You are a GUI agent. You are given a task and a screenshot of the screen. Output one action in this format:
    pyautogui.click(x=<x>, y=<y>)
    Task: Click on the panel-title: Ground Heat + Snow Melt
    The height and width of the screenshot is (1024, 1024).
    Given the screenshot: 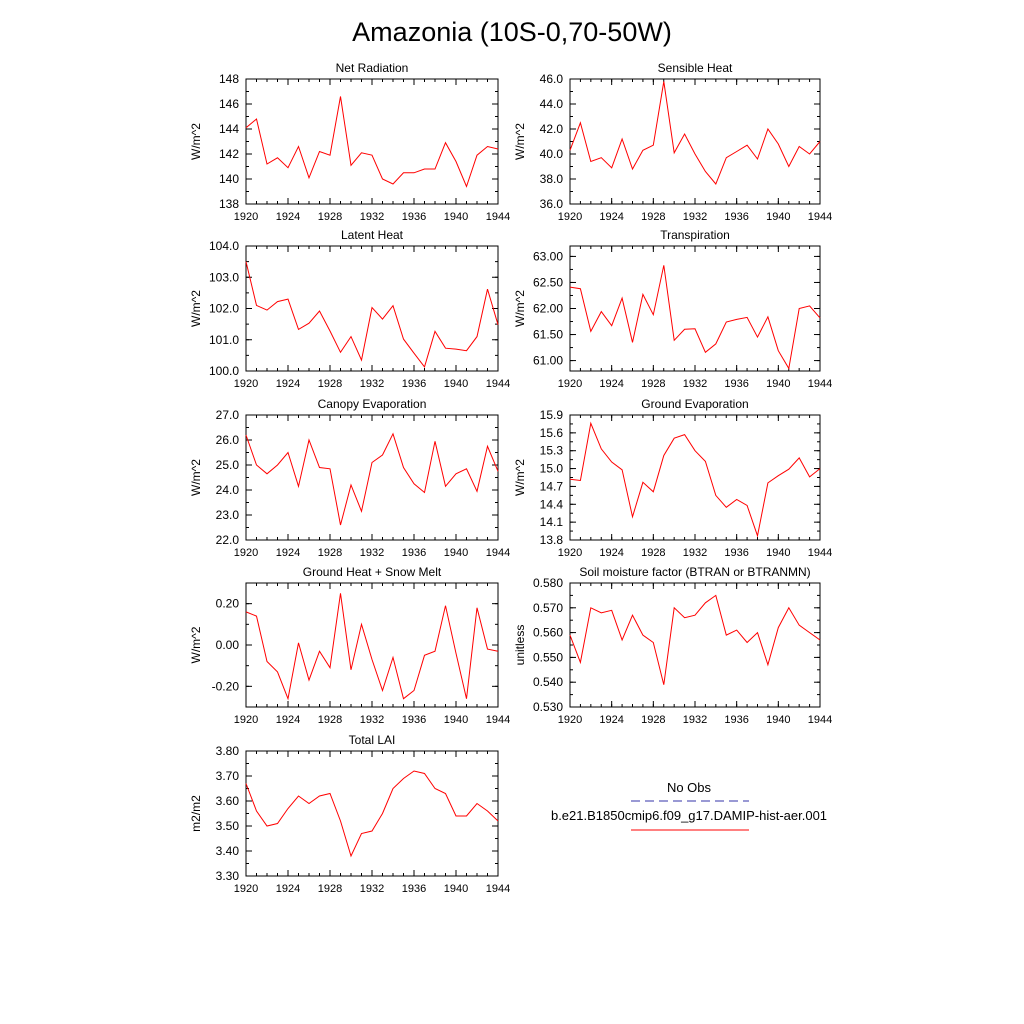 What is the action you would take?
    pyautogui.click(x=372, y=572)
    